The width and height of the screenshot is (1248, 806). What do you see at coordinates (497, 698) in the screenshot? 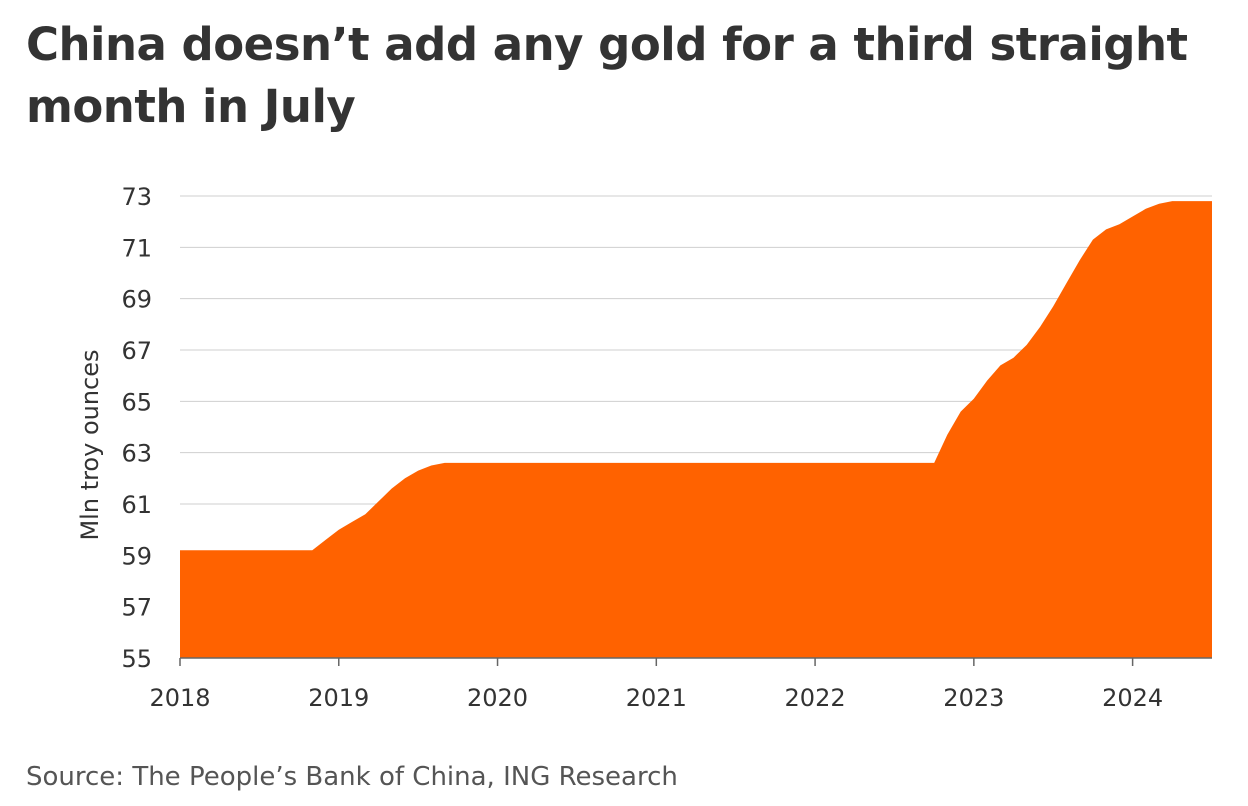
I see `x-tick-label: 2020` at bounding box center [497, 698].